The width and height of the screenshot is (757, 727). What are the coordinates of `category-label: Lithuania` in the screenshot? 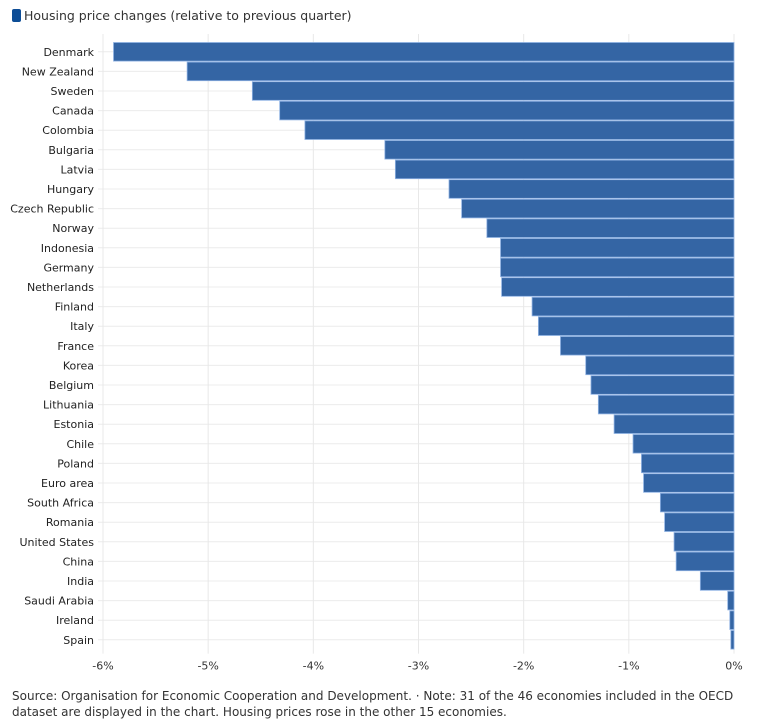 It's located at (68, 405).